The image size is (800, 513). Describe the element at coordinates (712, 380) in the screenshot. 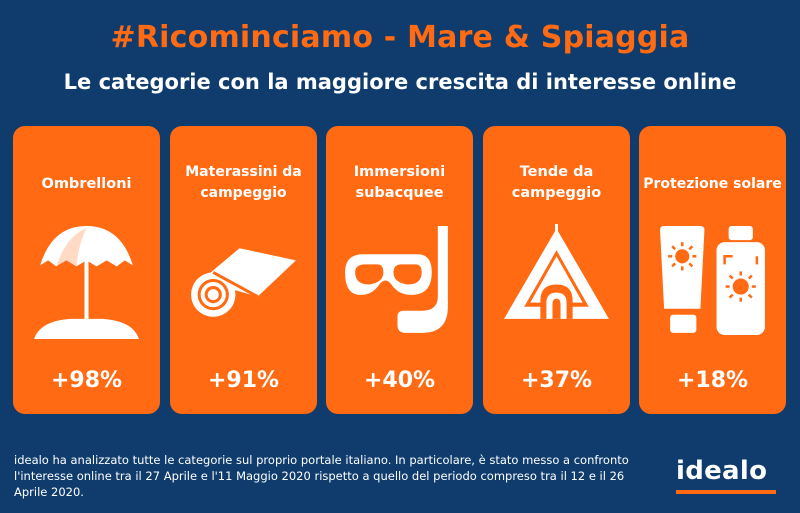

I see `category-value: +18%` at that location.